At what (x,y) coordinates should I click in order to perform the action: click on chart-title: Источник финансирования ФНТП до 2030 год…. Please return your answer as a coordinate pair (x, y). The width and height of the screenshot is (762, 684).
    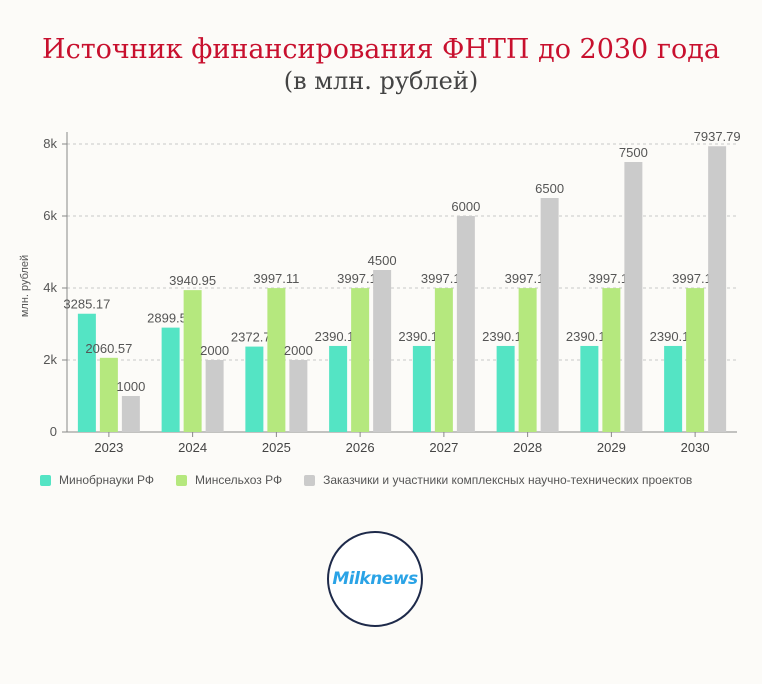
    Looking at the image, I should click on (381, 49).